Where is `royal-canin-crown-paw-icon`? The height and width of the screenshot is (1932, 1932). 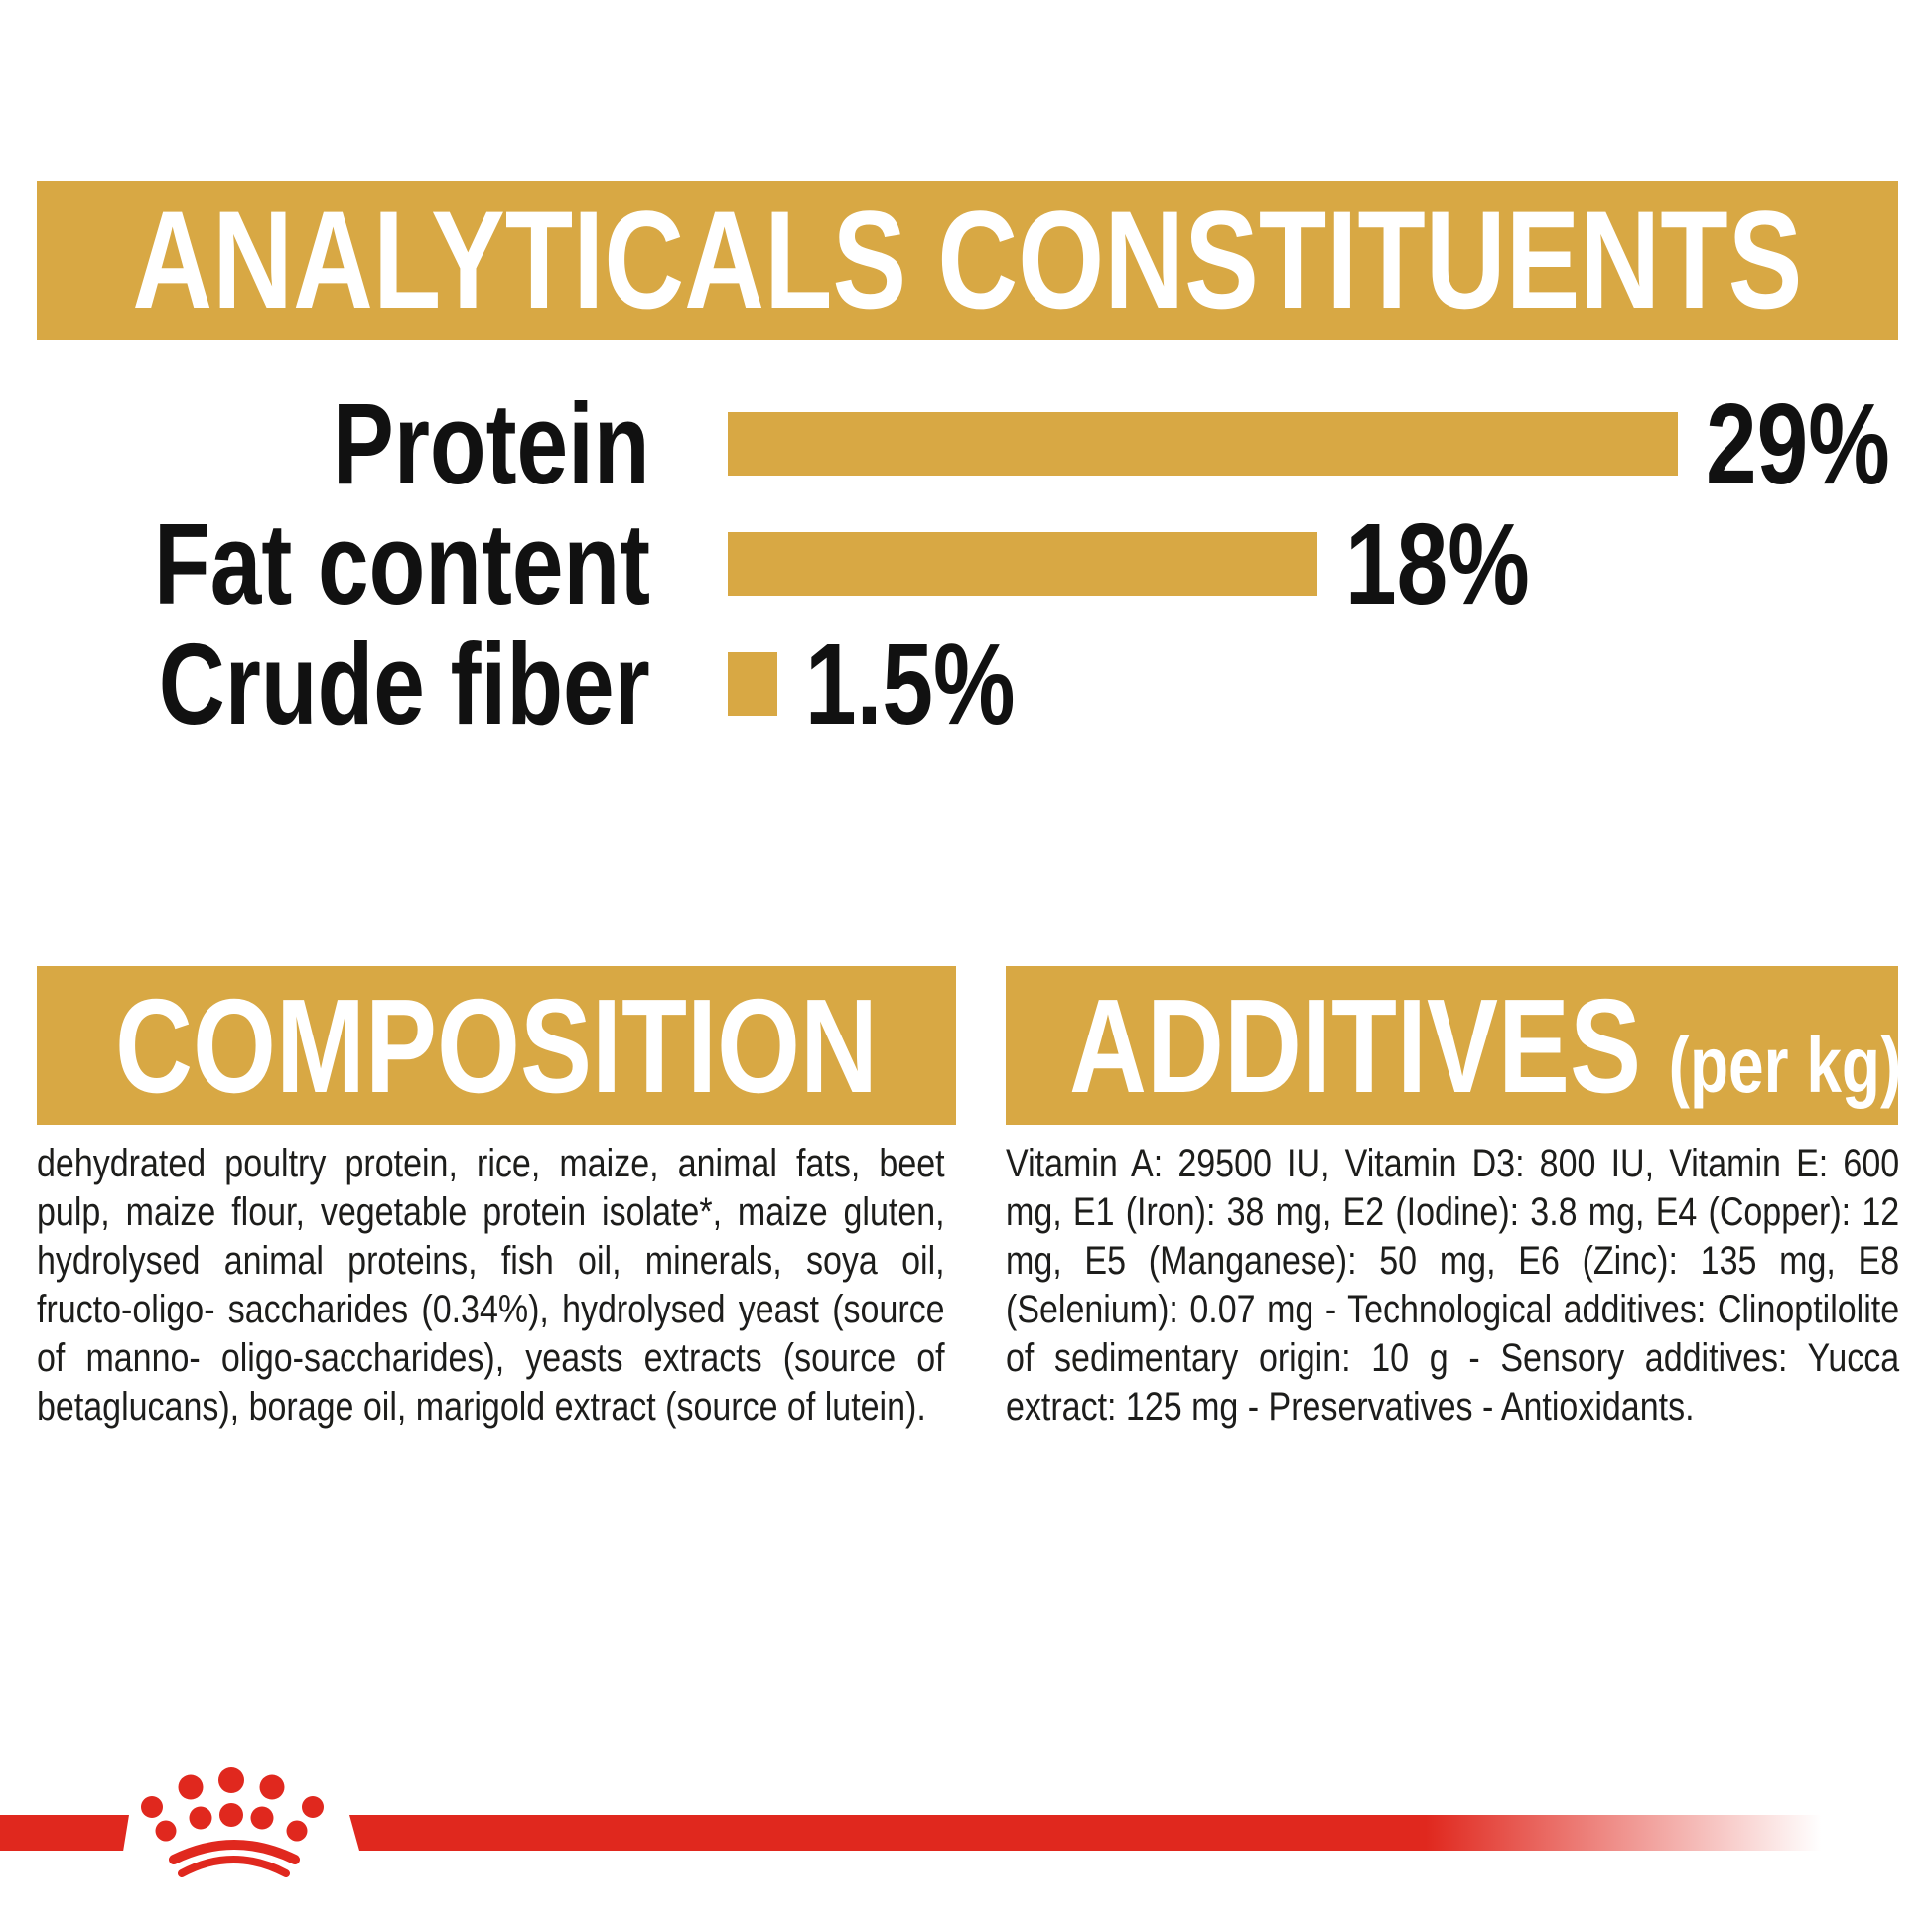 royal-canin-crown-paw-icon is located at coordinates (232, 1822).